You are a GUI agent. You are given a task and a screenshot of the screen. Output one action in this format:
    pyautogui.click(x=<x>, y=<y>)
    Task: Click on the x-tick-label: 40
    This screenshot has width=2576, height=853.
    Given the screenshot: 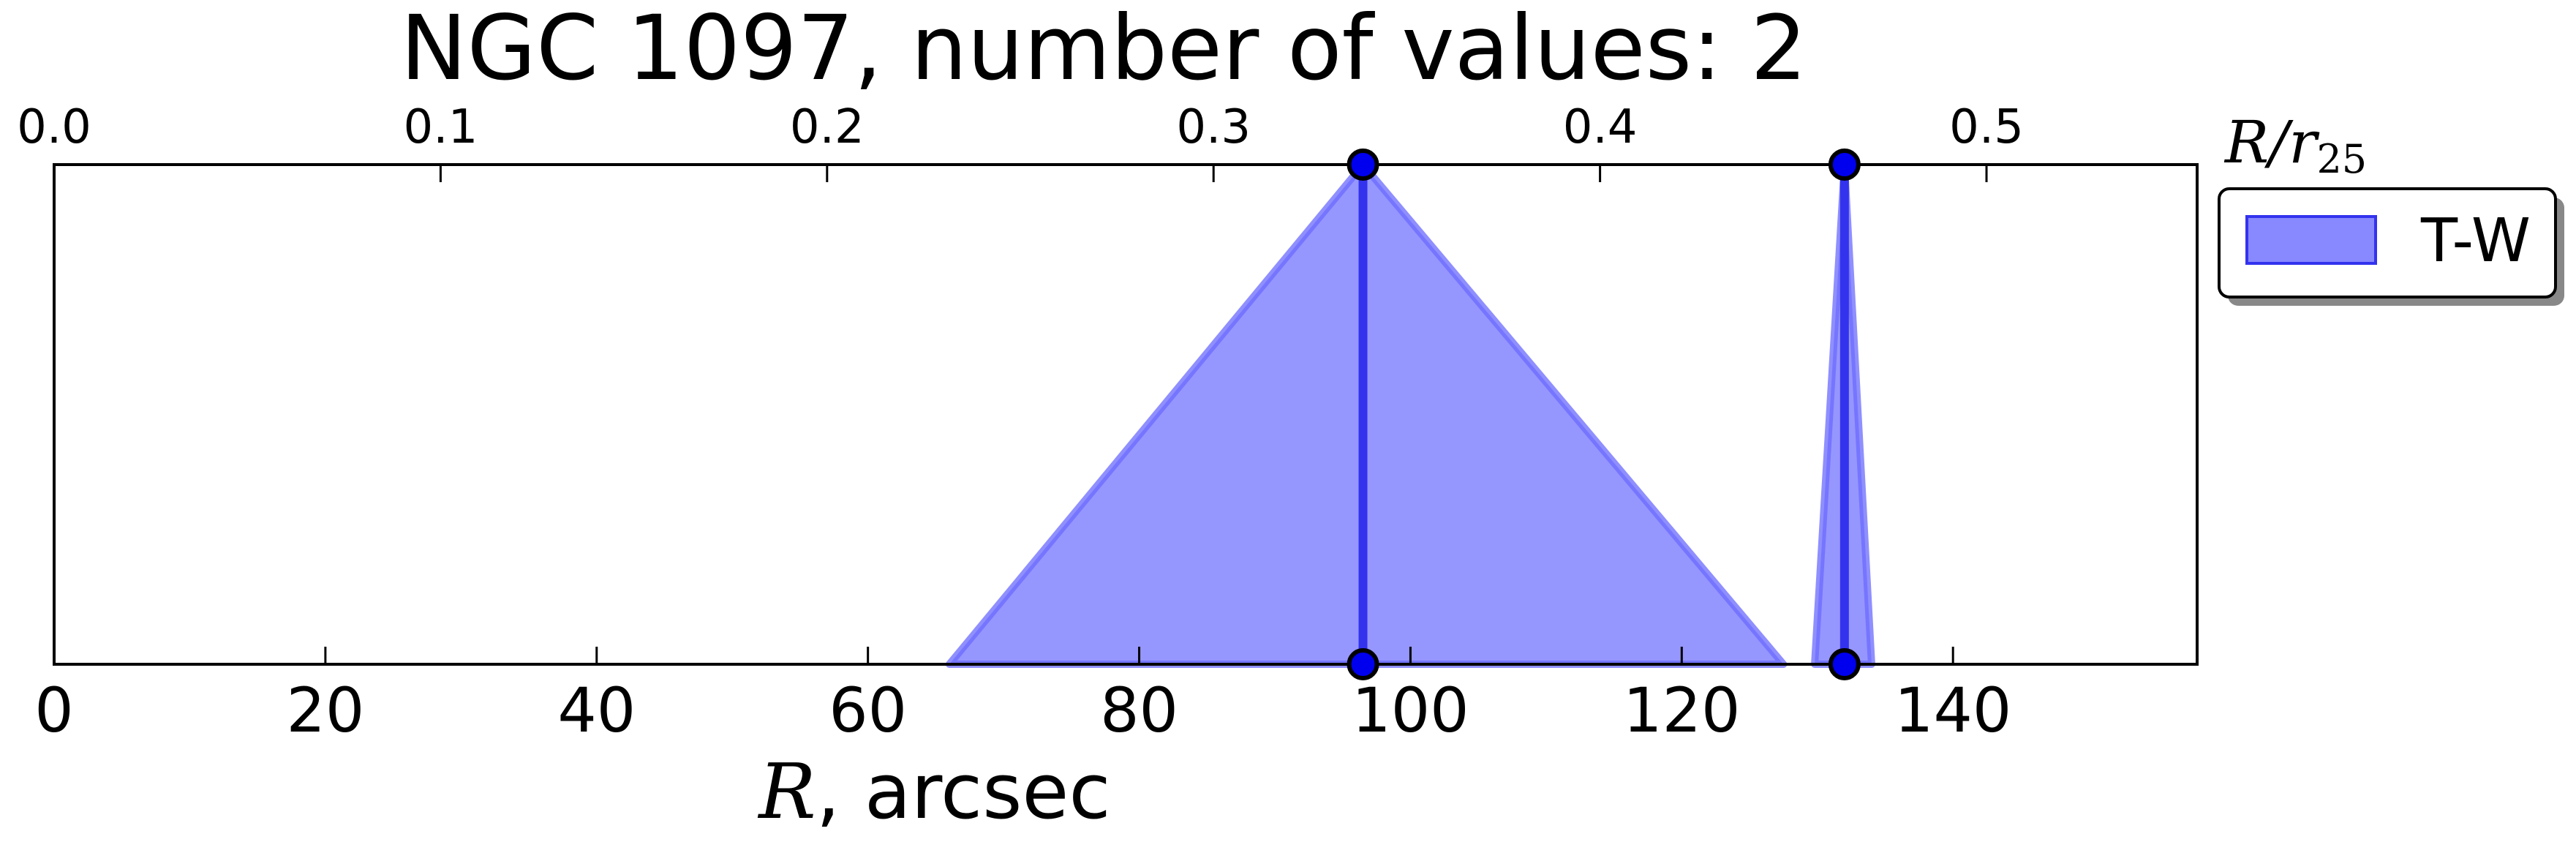 What is the action you would take?
    pyautogui.click(x=596, y=710)
    